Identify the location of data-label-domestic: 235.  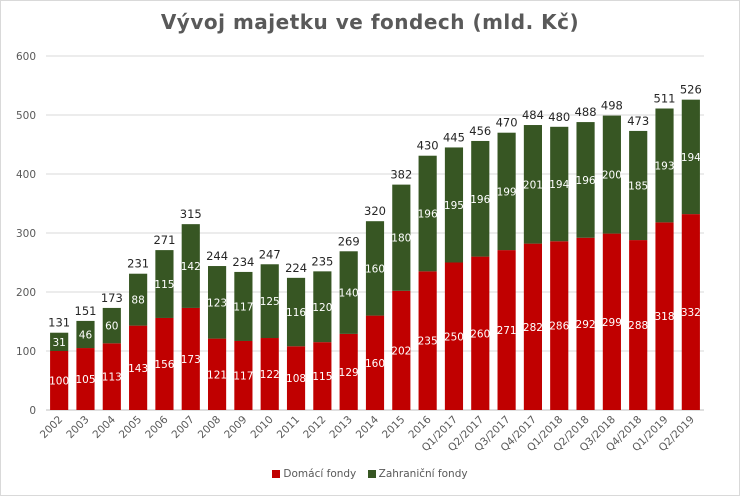
(428, 342).